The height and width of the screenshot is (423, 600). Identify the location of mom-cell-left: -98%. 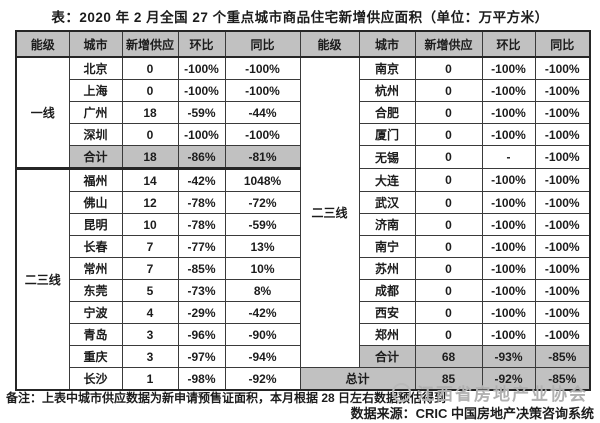
(201, 379).